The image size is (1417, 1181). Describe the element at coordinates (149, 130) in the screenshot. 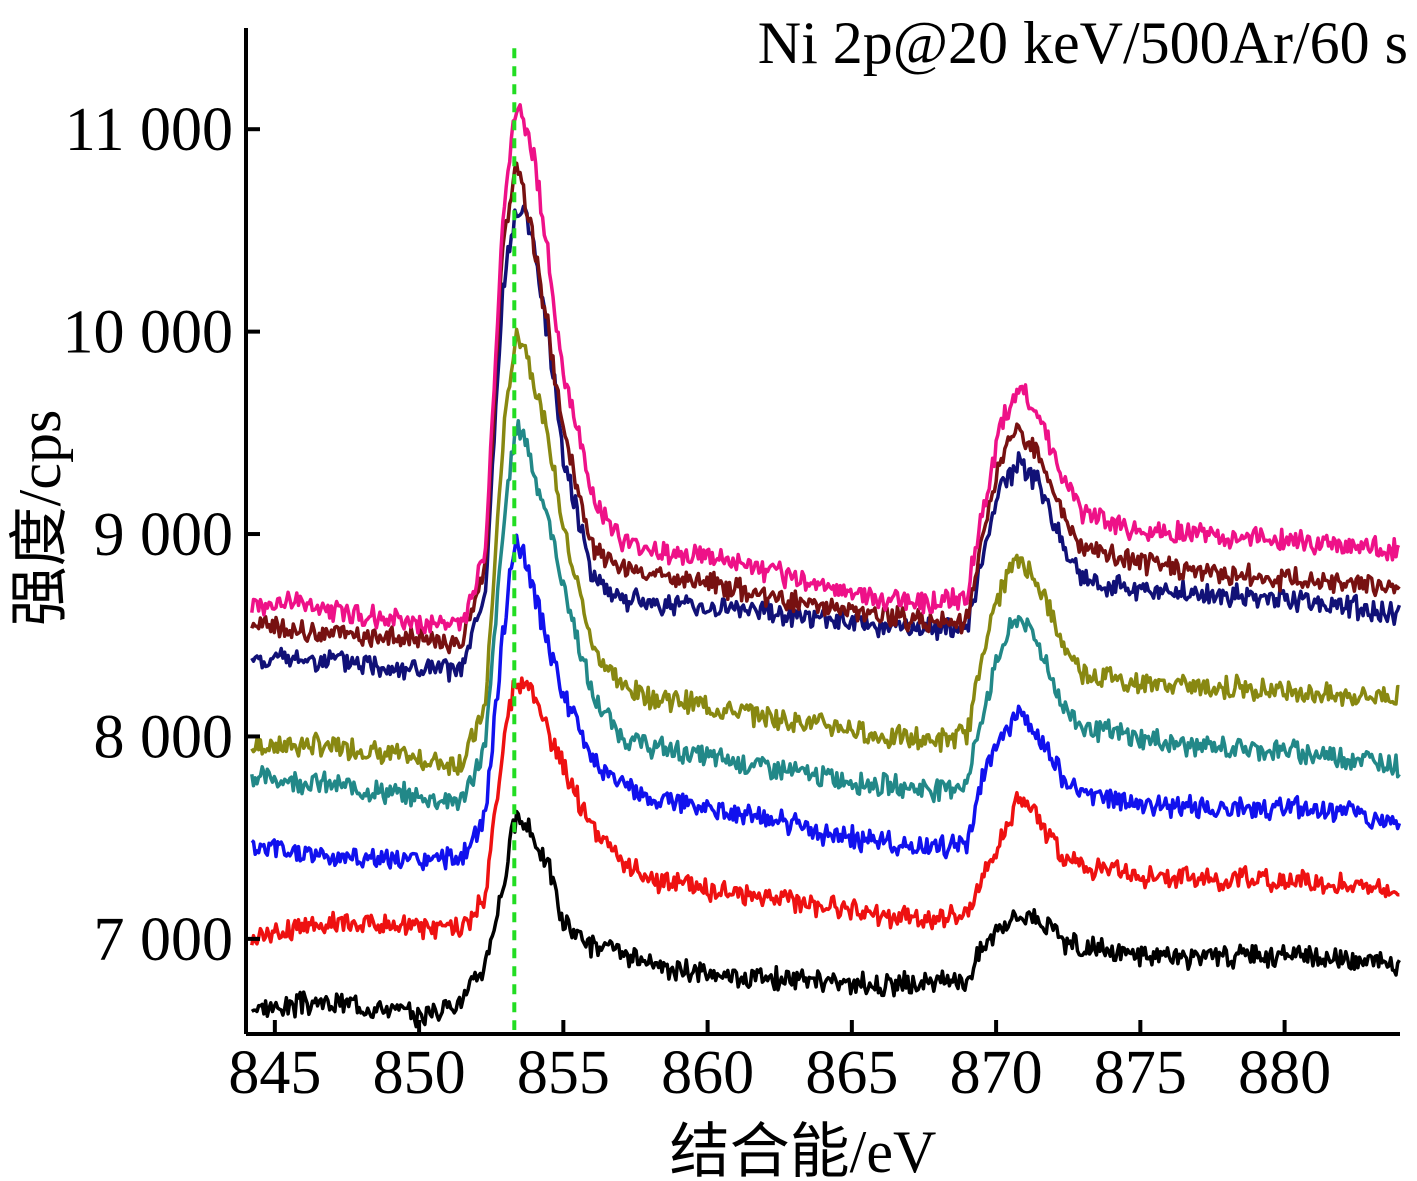

I see `y-tick-label: 11 000` at that location.